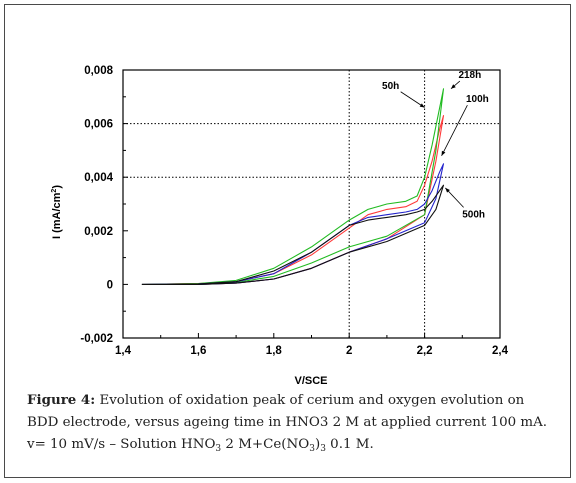 This screenshot has height=483, width=576. What do you see at coordinates (61, 400) in the screenshot?
I see `caption-label: Figure 4:` at bounding box center [61, 400].